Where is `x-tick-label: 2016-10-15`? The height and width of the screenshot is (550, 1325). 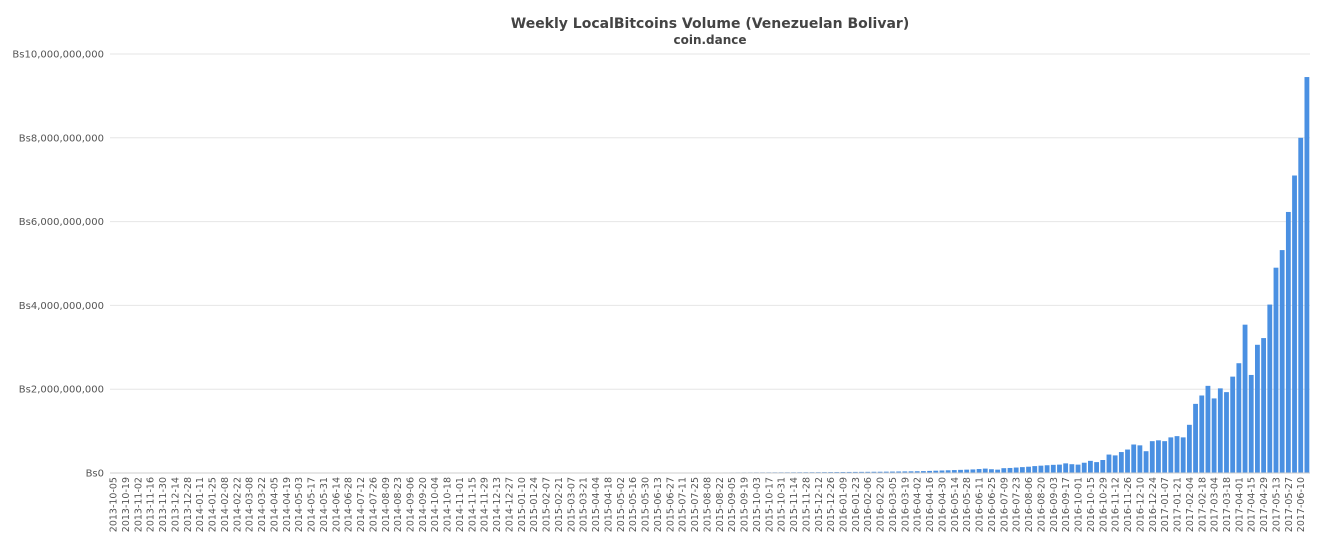
x-tick-label: 2016-10-15 is located at coordinates (1091, 504).